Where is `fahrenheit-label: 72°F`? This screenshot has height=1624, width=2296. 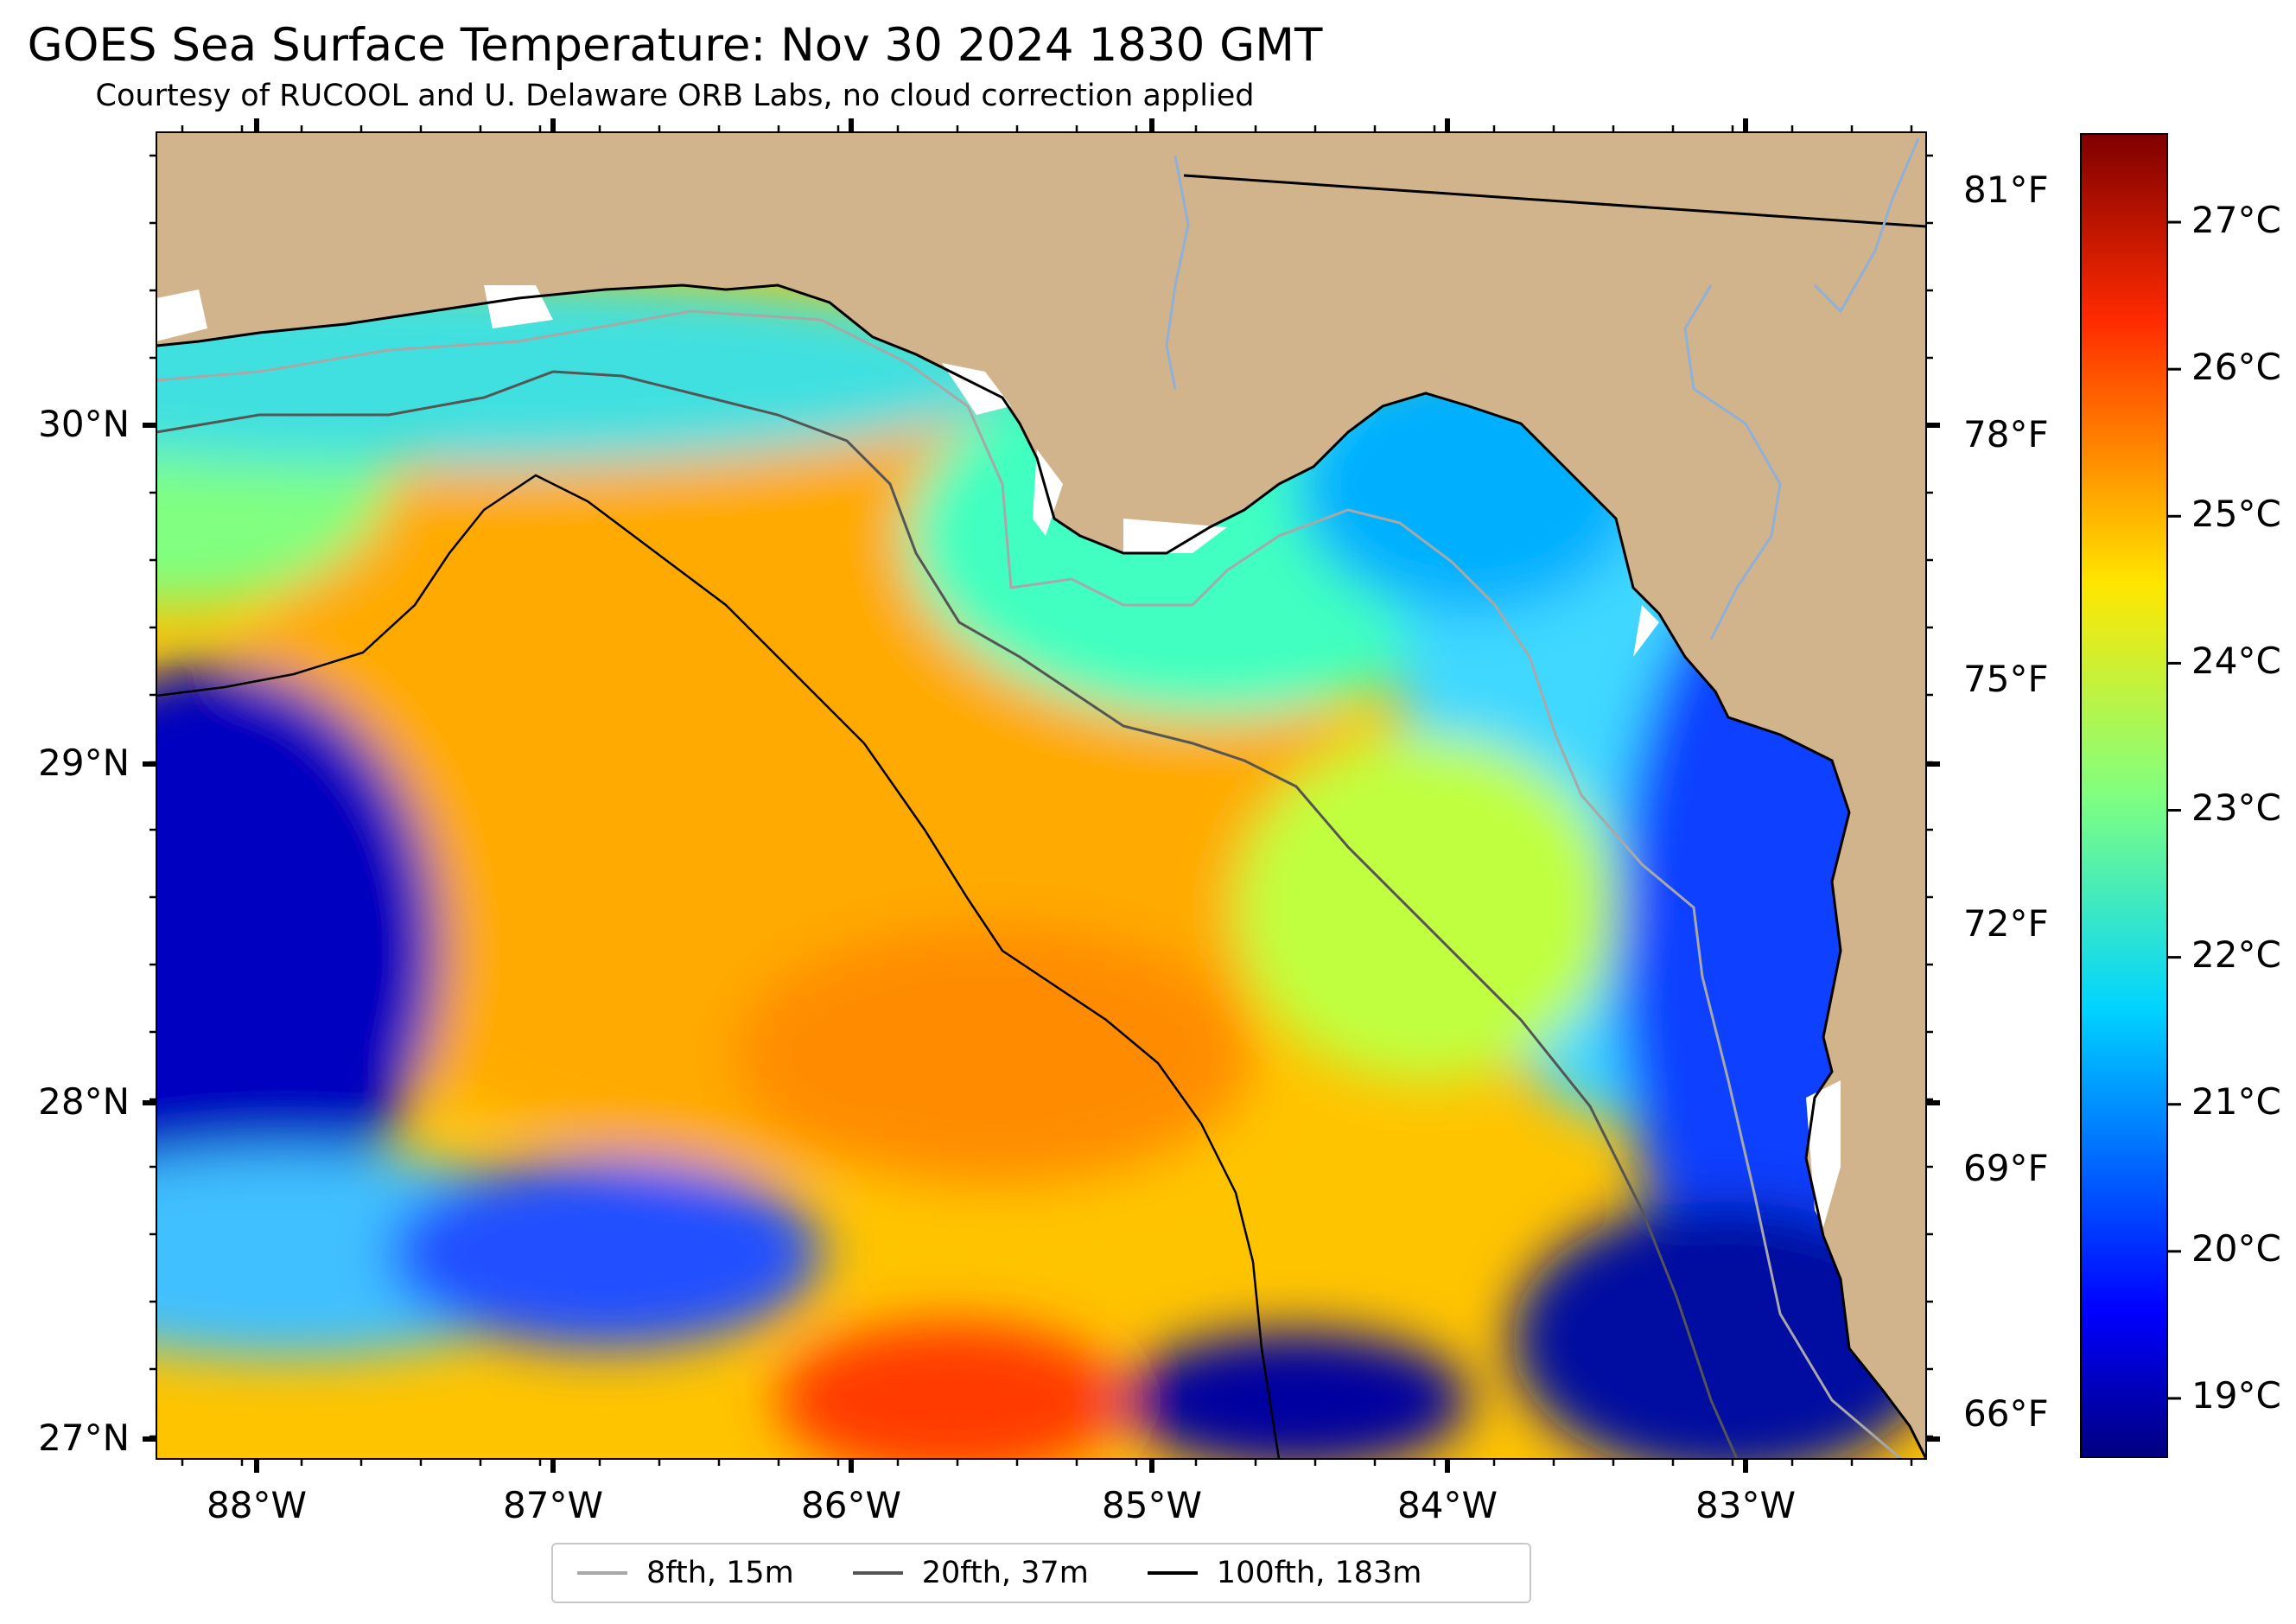 fahrenheit-label: 72°F is located at coordinates (2006, 923).